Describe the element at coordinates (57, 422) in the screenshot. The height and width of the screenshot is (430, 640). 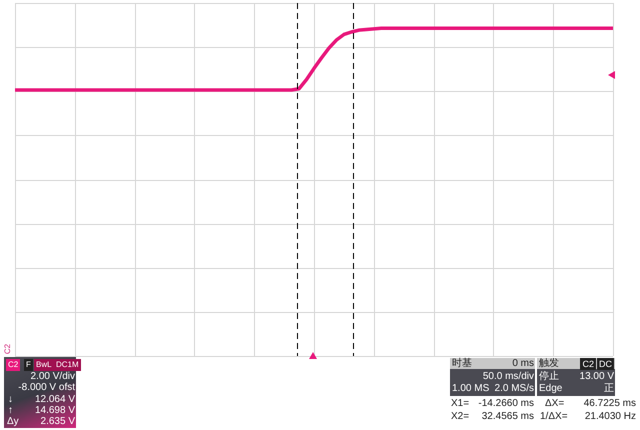
I see `text: 2.635 V` at that location.